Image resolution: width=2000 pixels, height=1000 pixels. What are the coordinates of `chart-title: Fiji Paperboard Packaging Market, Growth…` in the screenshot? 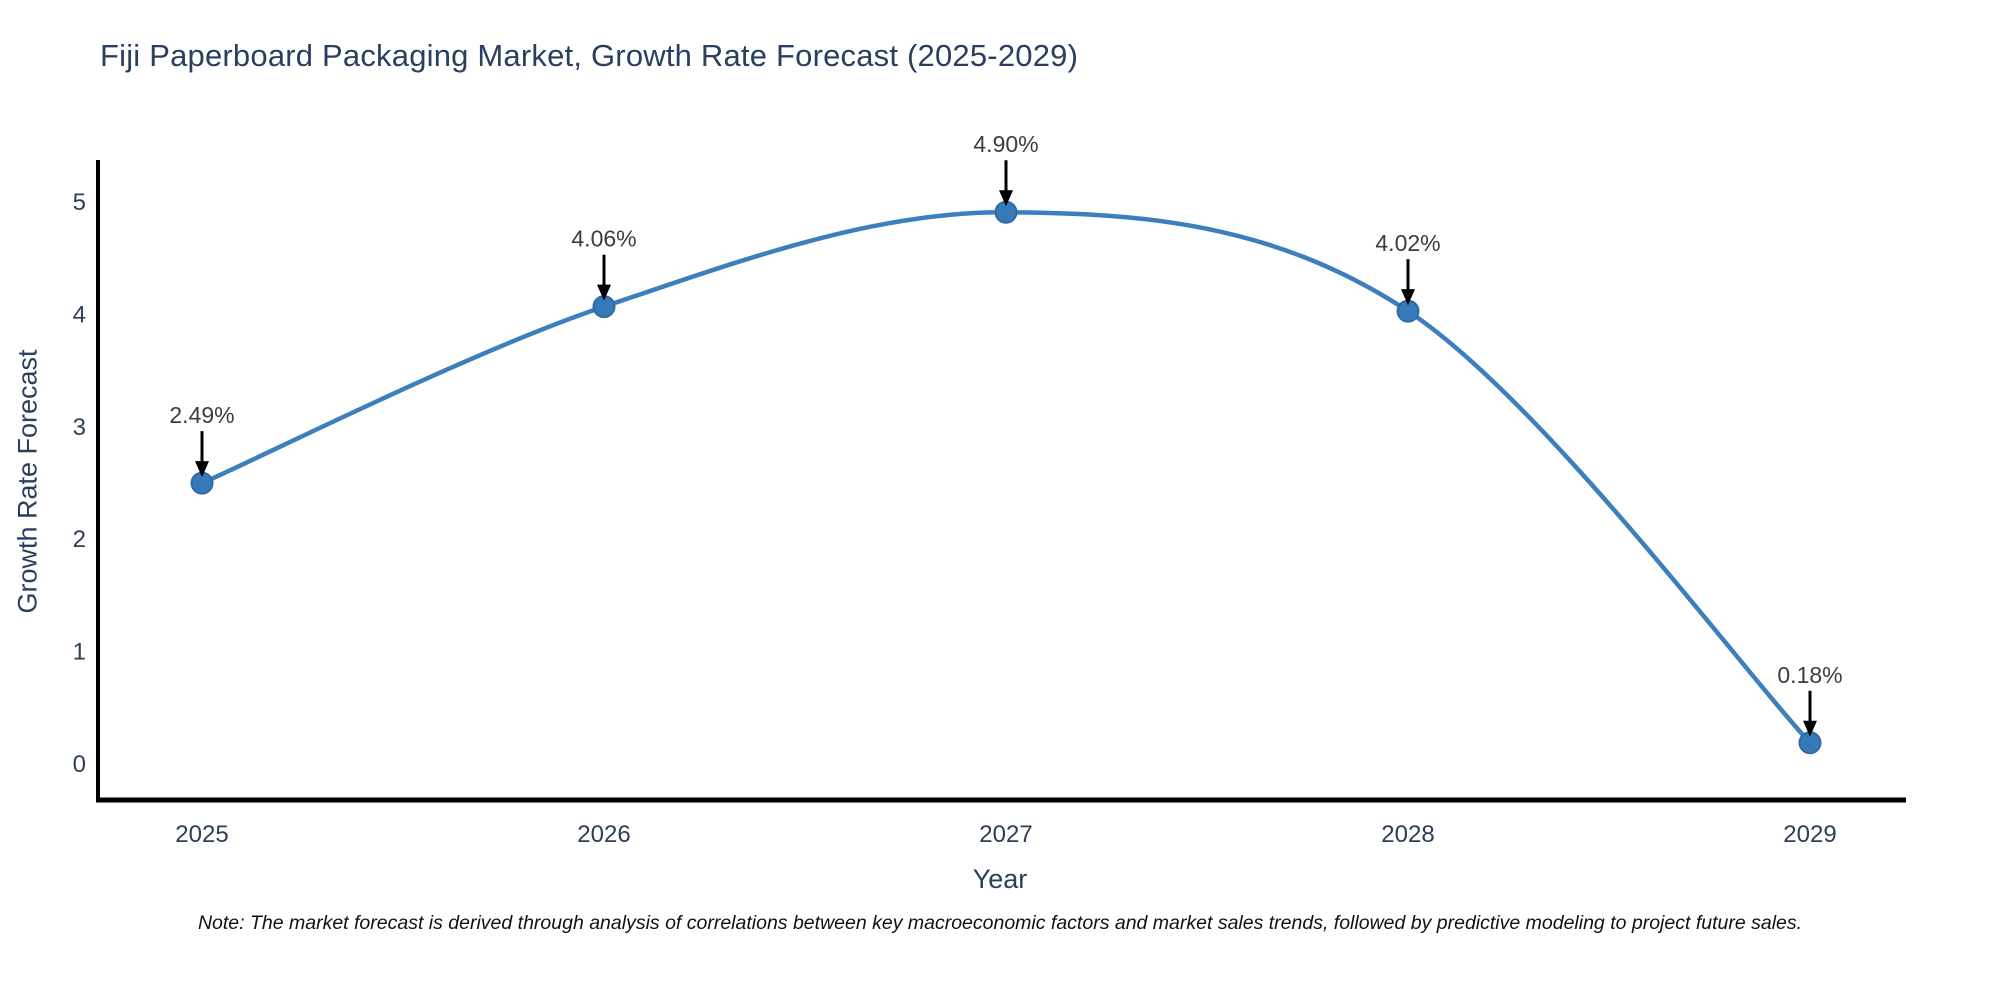 It's located at (589, 55).